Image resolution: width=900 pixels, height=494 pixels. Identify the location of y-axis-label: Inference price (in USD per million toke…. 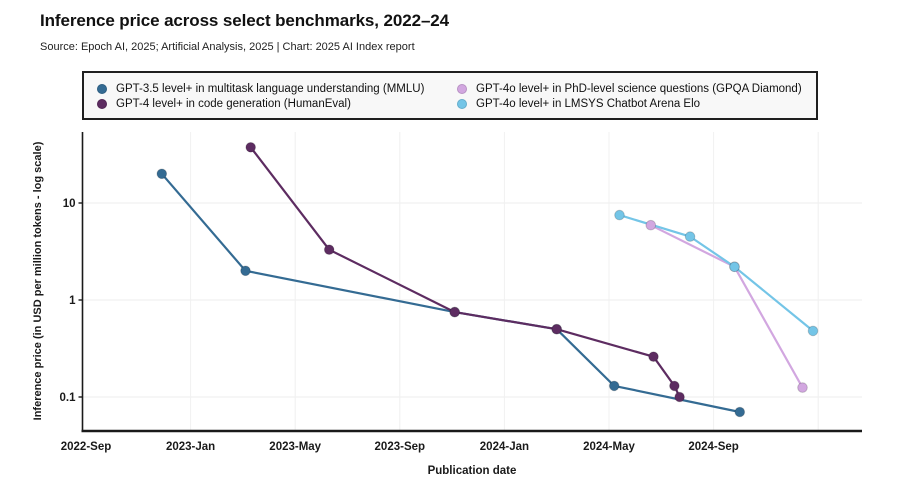
(38, 281).